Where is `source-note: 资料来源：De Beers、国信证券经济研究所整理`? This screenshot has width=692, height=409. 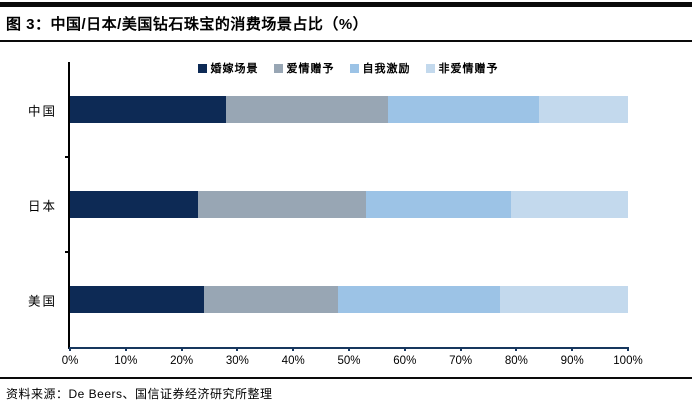 source-note: 资料来源：De Beers、国信证券经济研究所整理 is located at coordinates (139, 394).